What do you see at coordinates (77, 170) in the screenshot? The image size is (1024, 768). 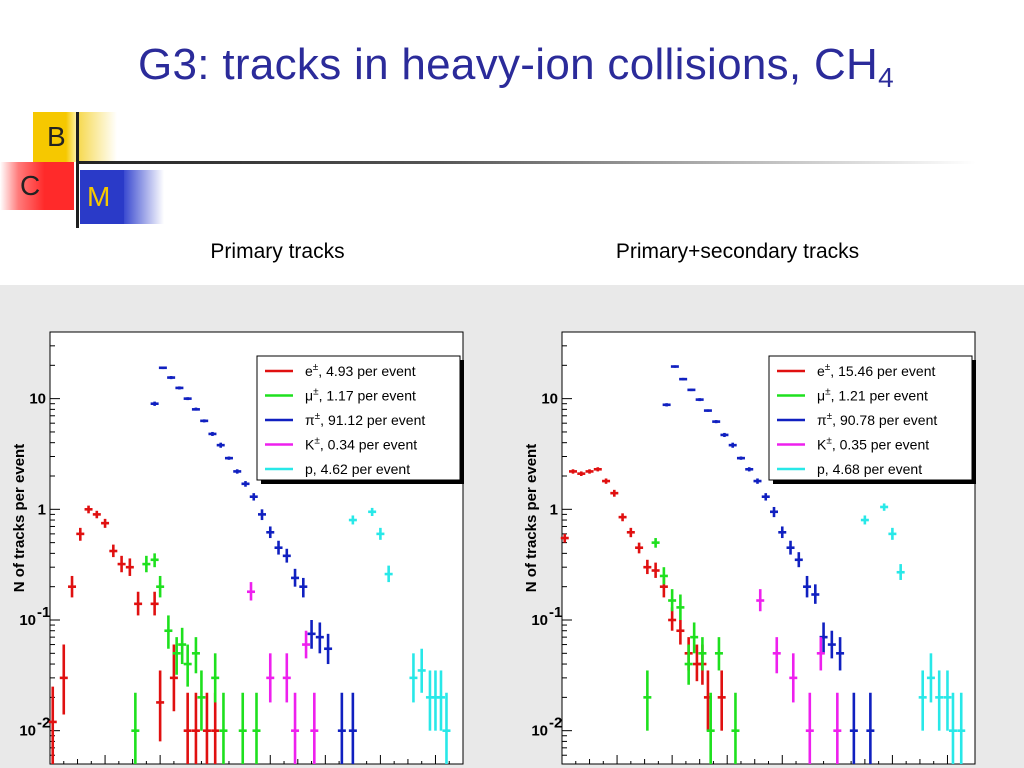 I see `logo-vertical-rule` at bounding box center [77, 170].